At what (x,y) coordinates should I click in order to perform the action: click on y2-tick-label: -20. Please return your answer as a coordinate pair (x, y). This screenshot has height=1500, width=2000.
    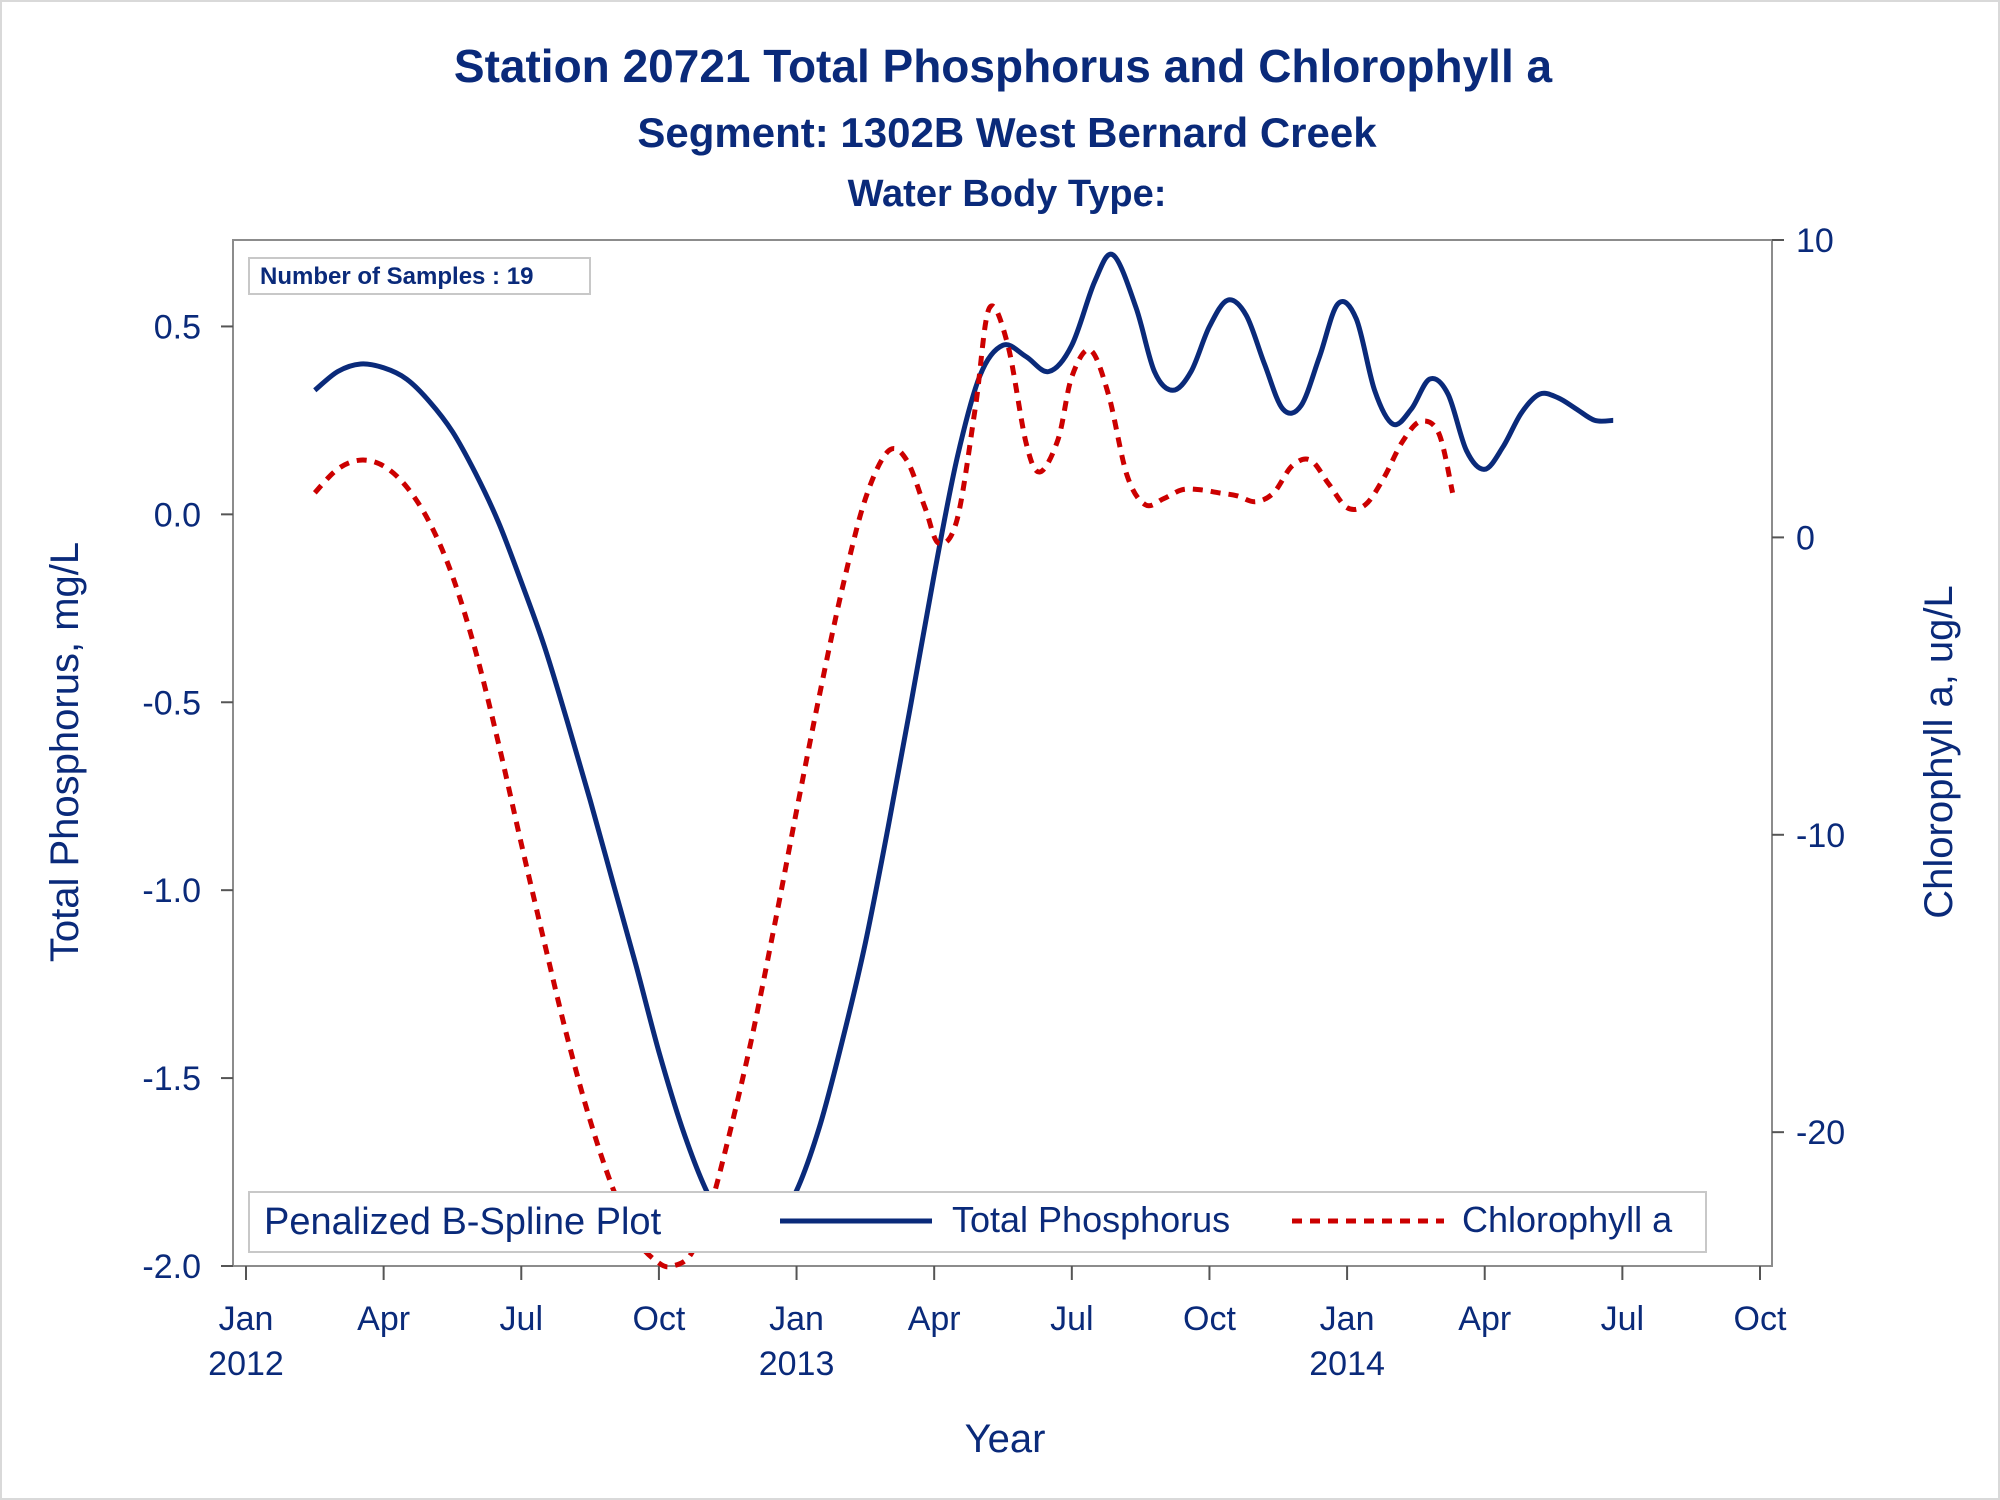
    Looking at the image, I should click on (1820, 1133).